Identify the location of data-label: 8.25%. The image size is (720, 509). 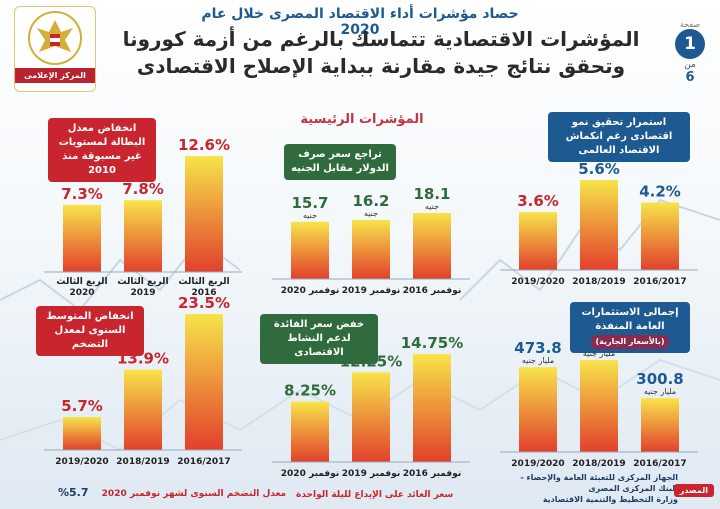
(310, 391).